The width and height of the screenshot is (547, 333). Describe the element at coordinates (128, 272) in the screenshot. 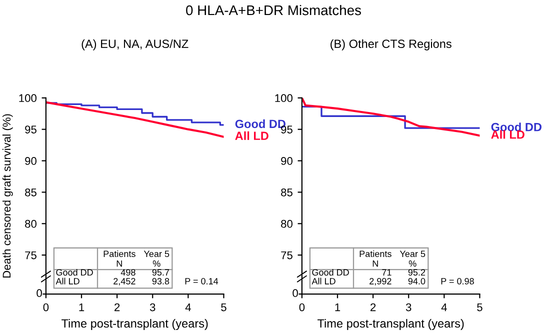

I see `annotation: 498` at that location.